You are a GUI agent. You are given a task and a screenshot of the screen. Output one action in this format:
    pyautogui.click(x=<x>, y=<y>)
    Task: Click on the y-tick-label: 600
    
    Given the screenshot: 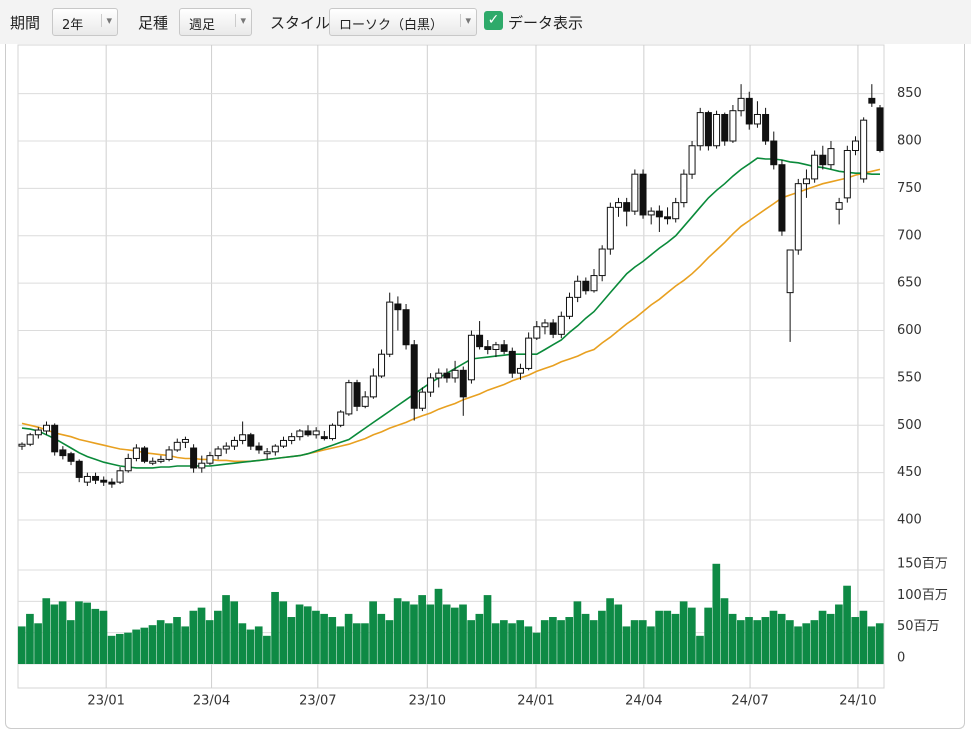 What is the action you would take?
    pyautogui.click(x=909, y=330)
    